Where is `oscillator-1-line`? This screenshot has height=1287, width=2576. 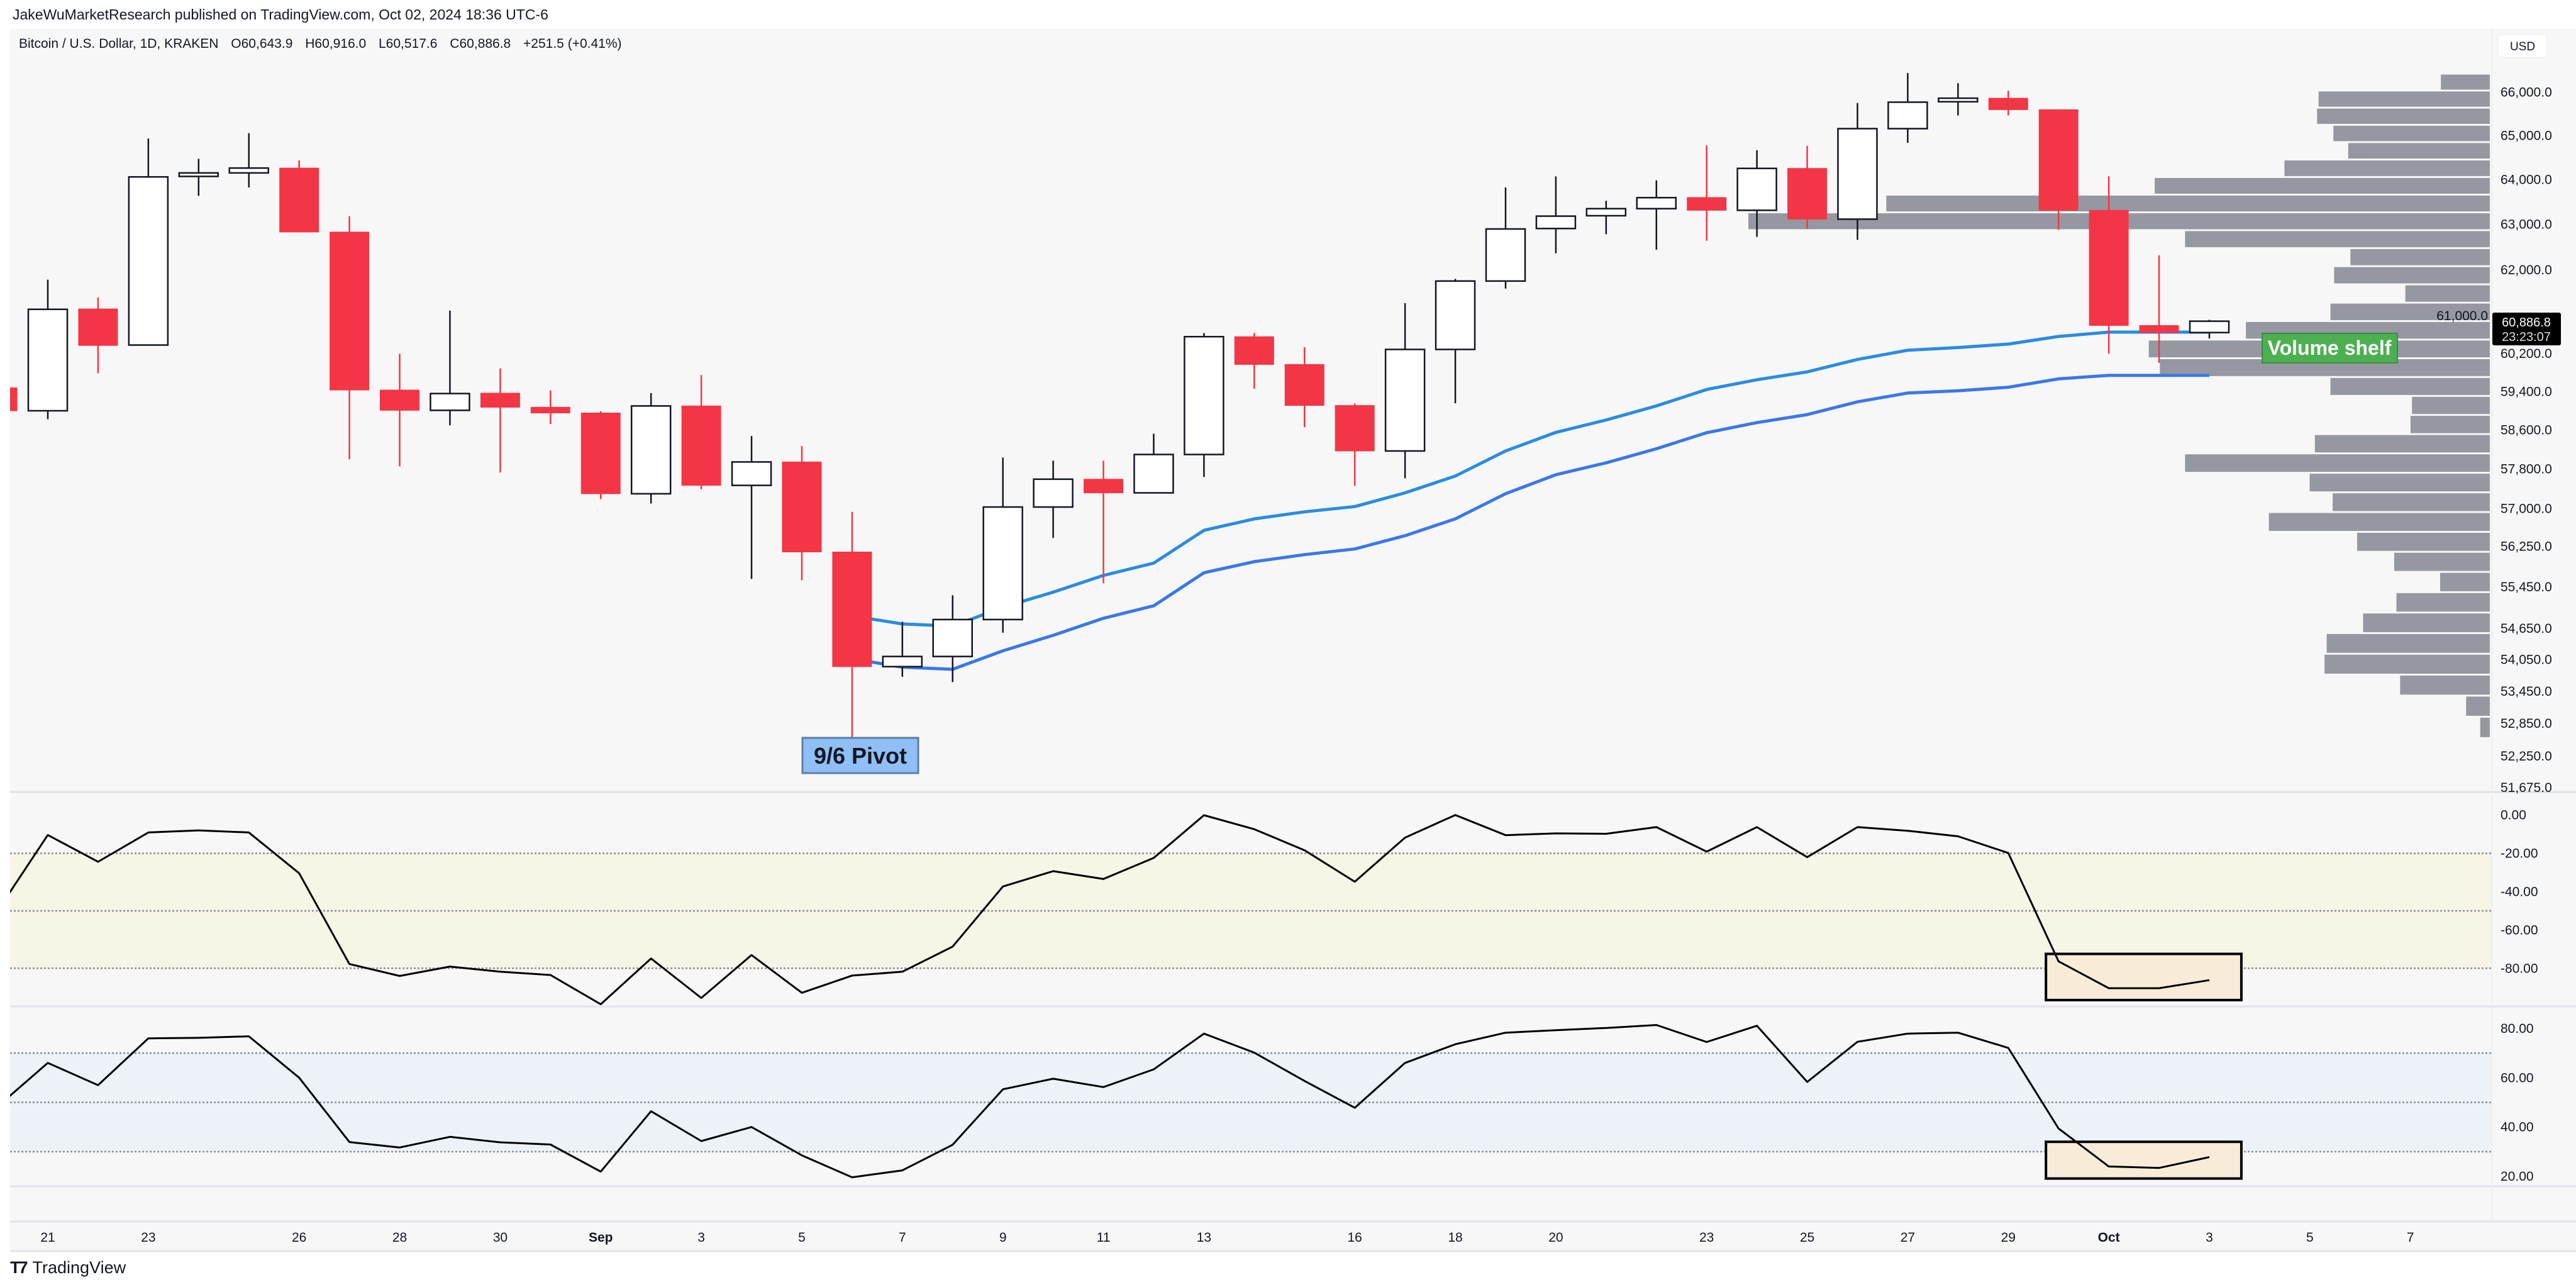
oscillator-1-line is located at coordinates (1110, 909).